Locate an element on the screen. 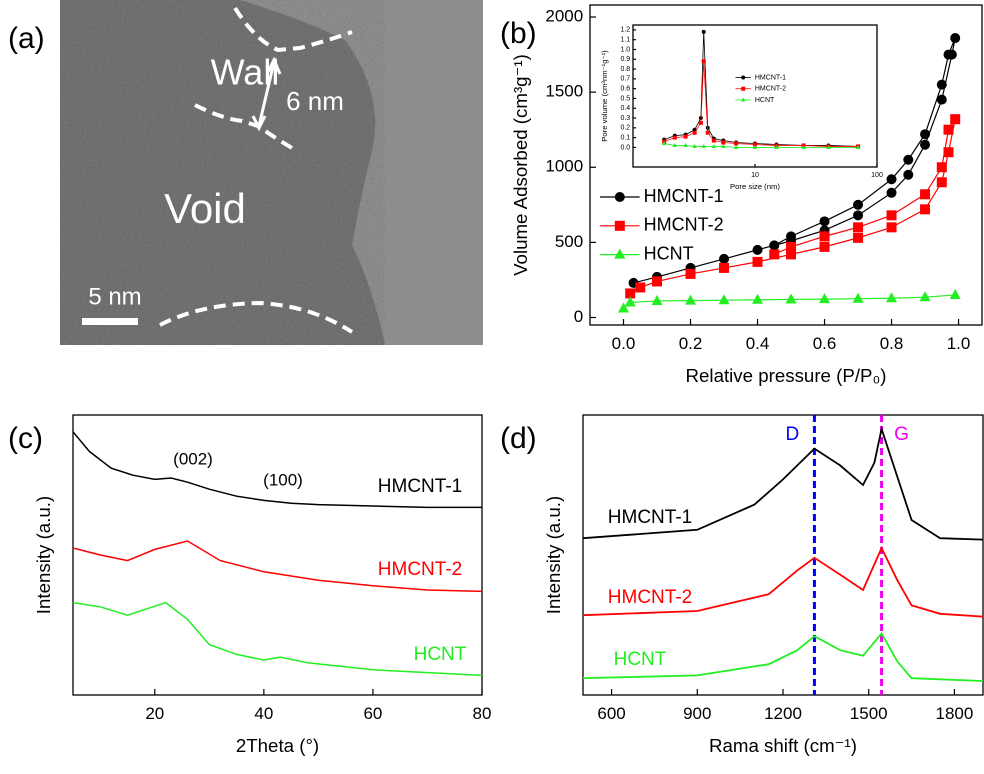 This screenshot has height=774, width=984. y-tick-label: 2000 is located at coordinates (564, 16).